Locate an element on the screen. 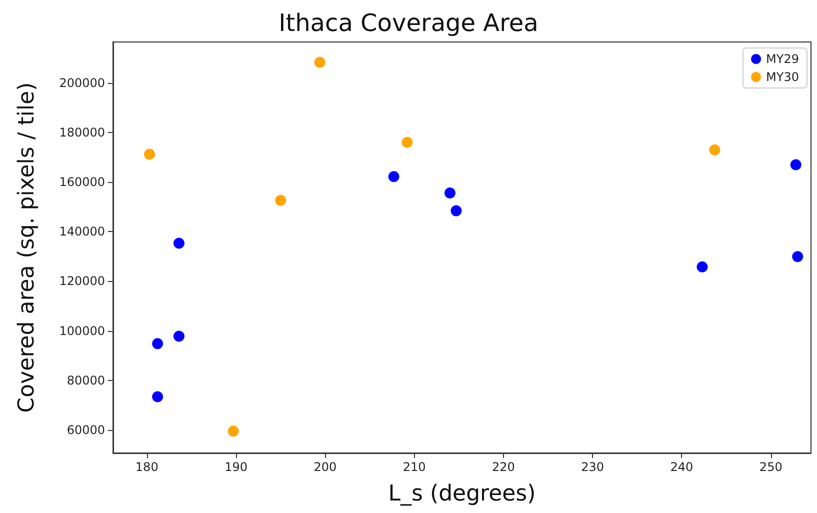 This screenshot has height=513, width=817. x-tick-label: 230 is located at coordinates (592, 467).